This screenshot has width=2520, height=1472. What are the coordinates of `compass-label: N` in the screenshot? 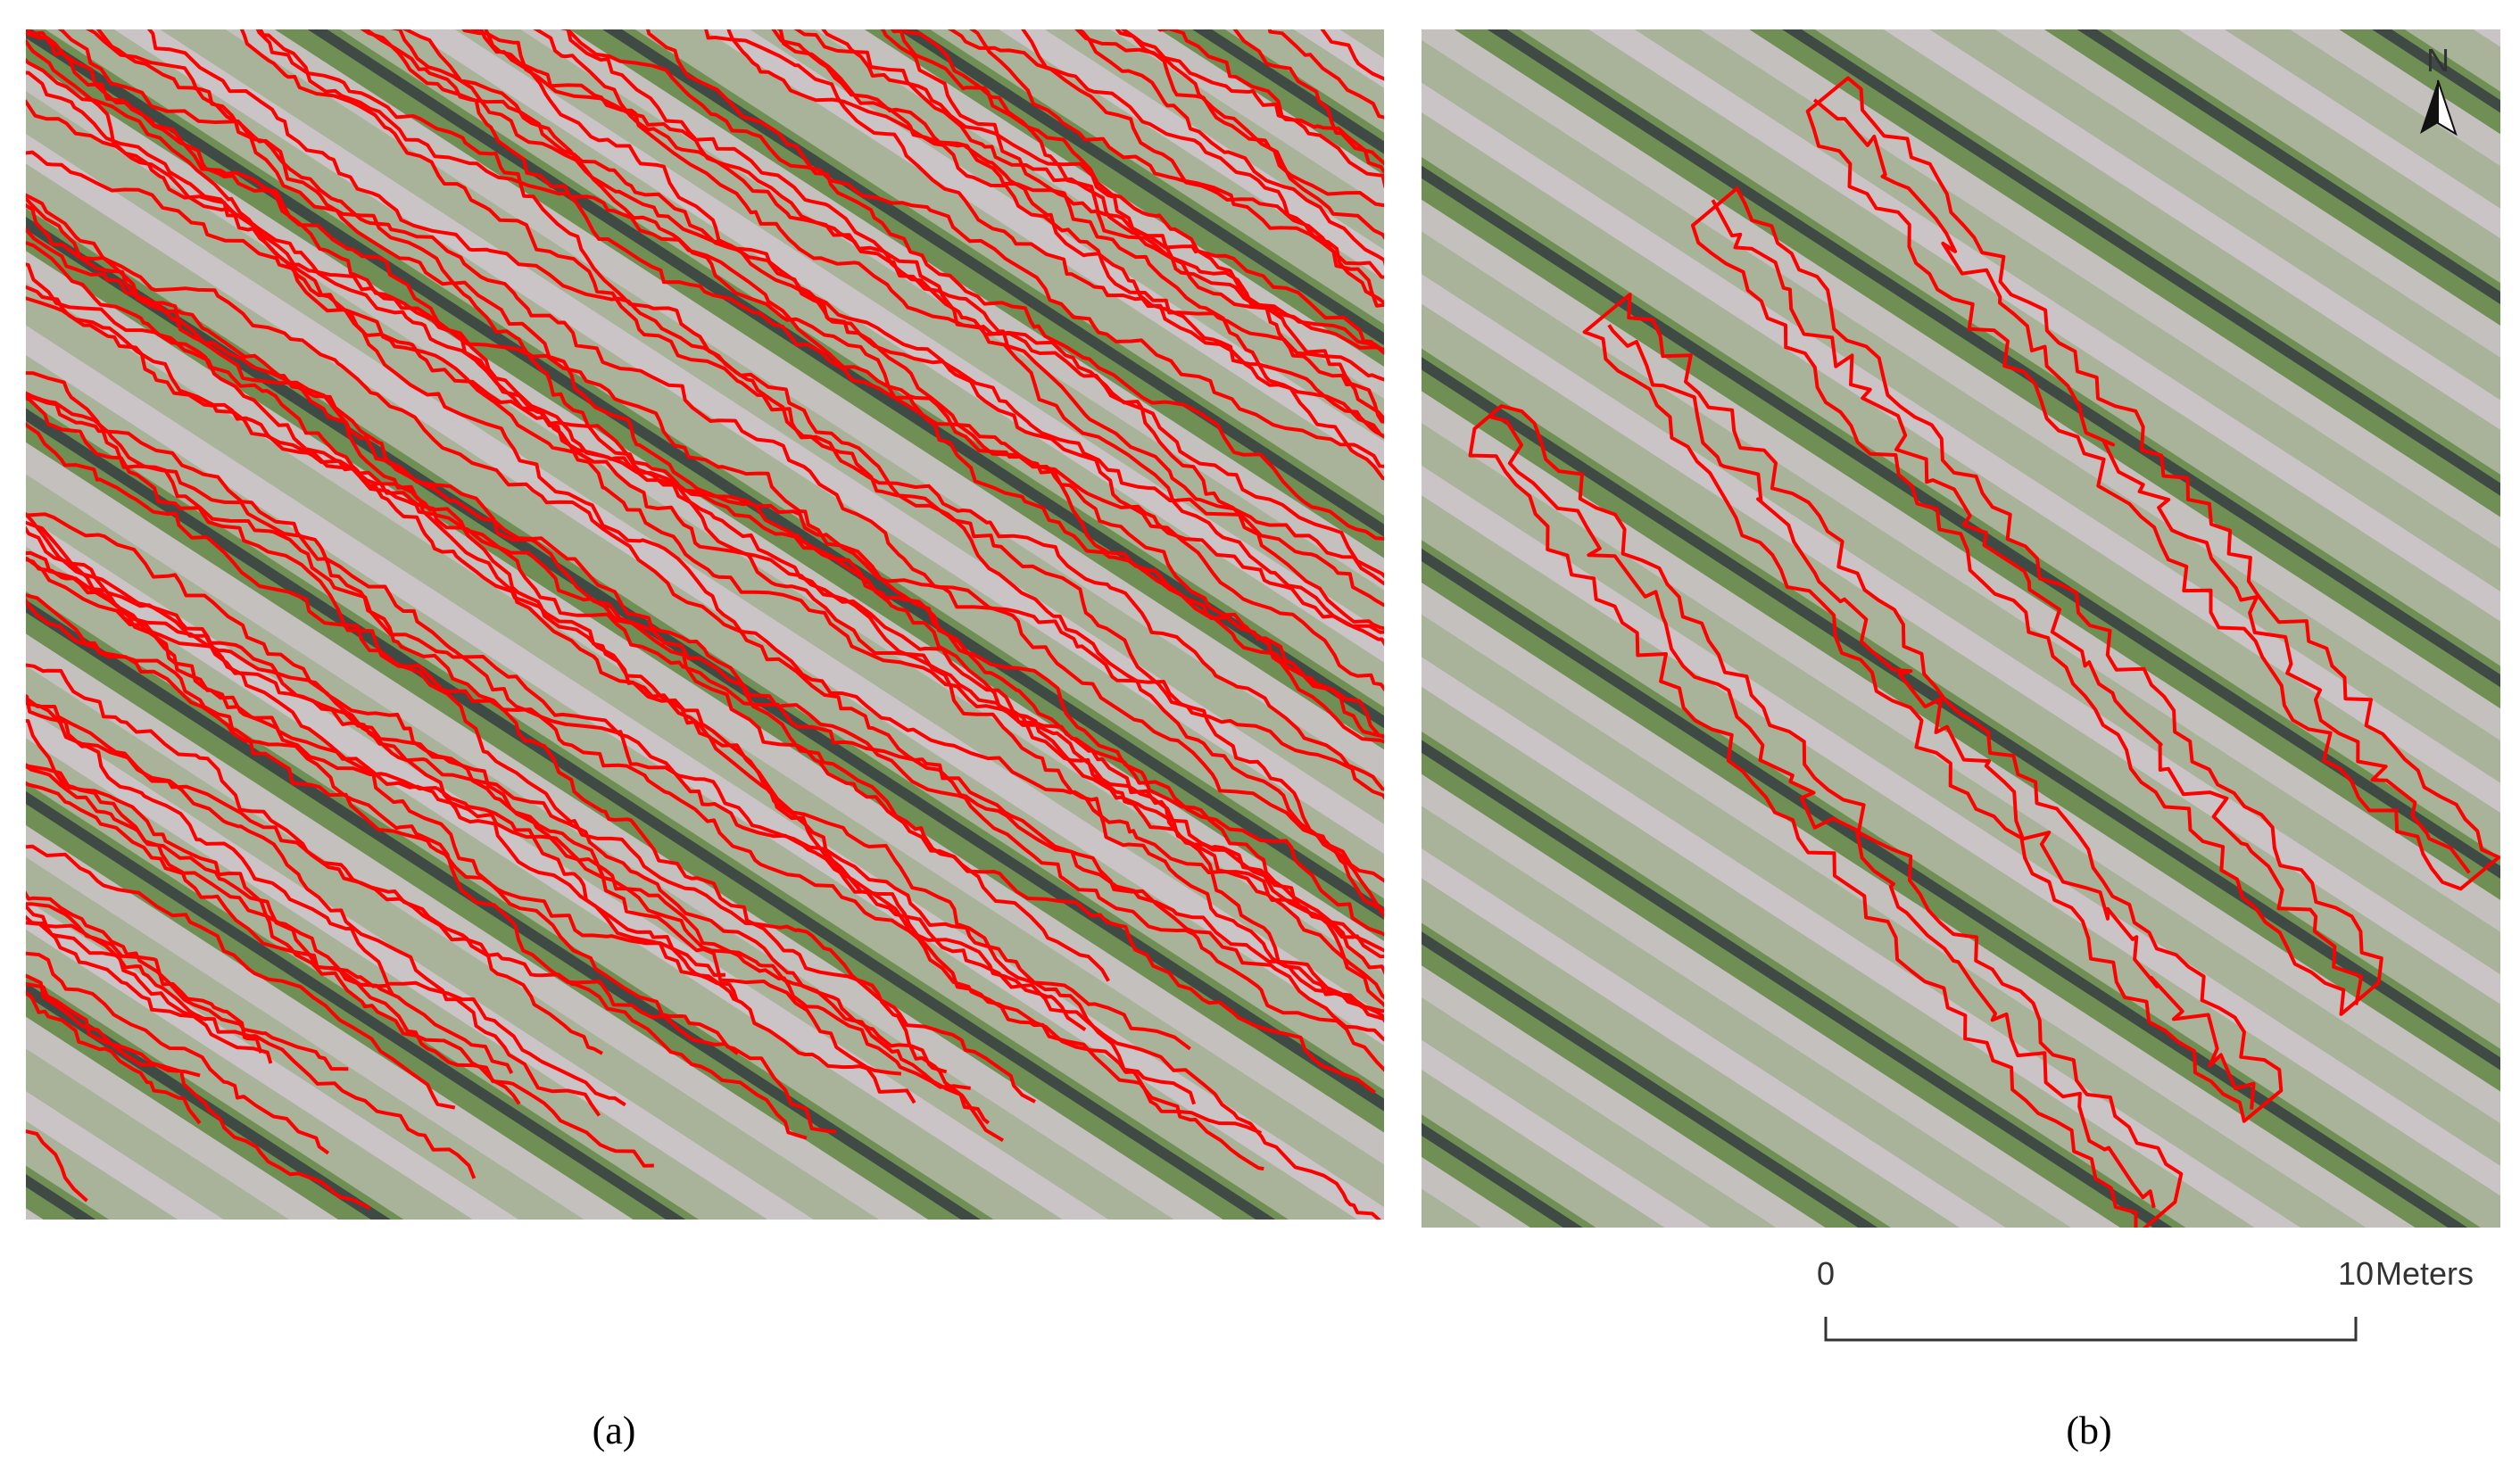 It's located at (2438, 60).